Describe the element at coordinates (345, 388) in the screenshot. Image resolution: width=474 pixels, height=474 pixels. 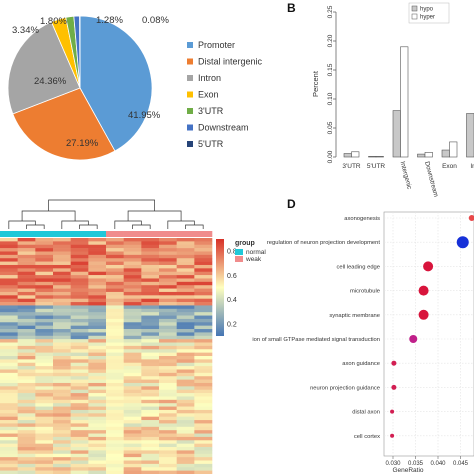
I see `dot-category-label-7: neuron projection guidance` at that location.